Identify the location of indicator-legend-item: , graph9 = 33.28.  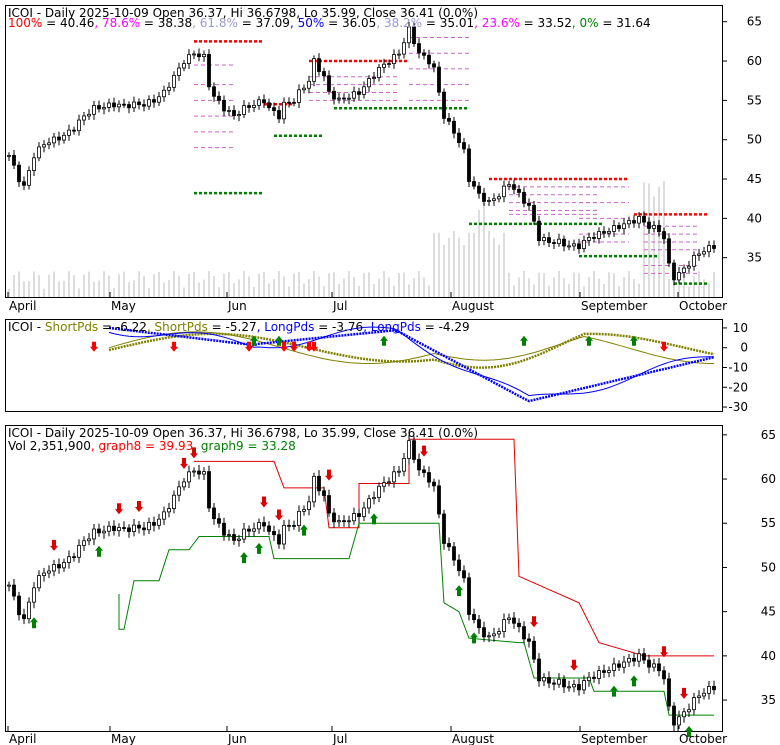
(244, 446).